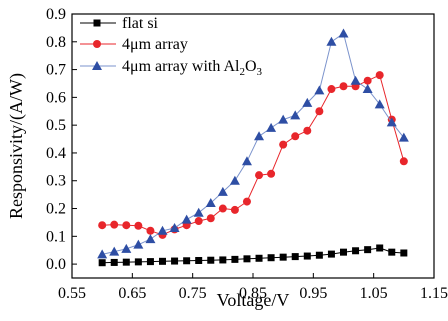  I want to click on y-tick-label: 0.6, so click(56, 97).